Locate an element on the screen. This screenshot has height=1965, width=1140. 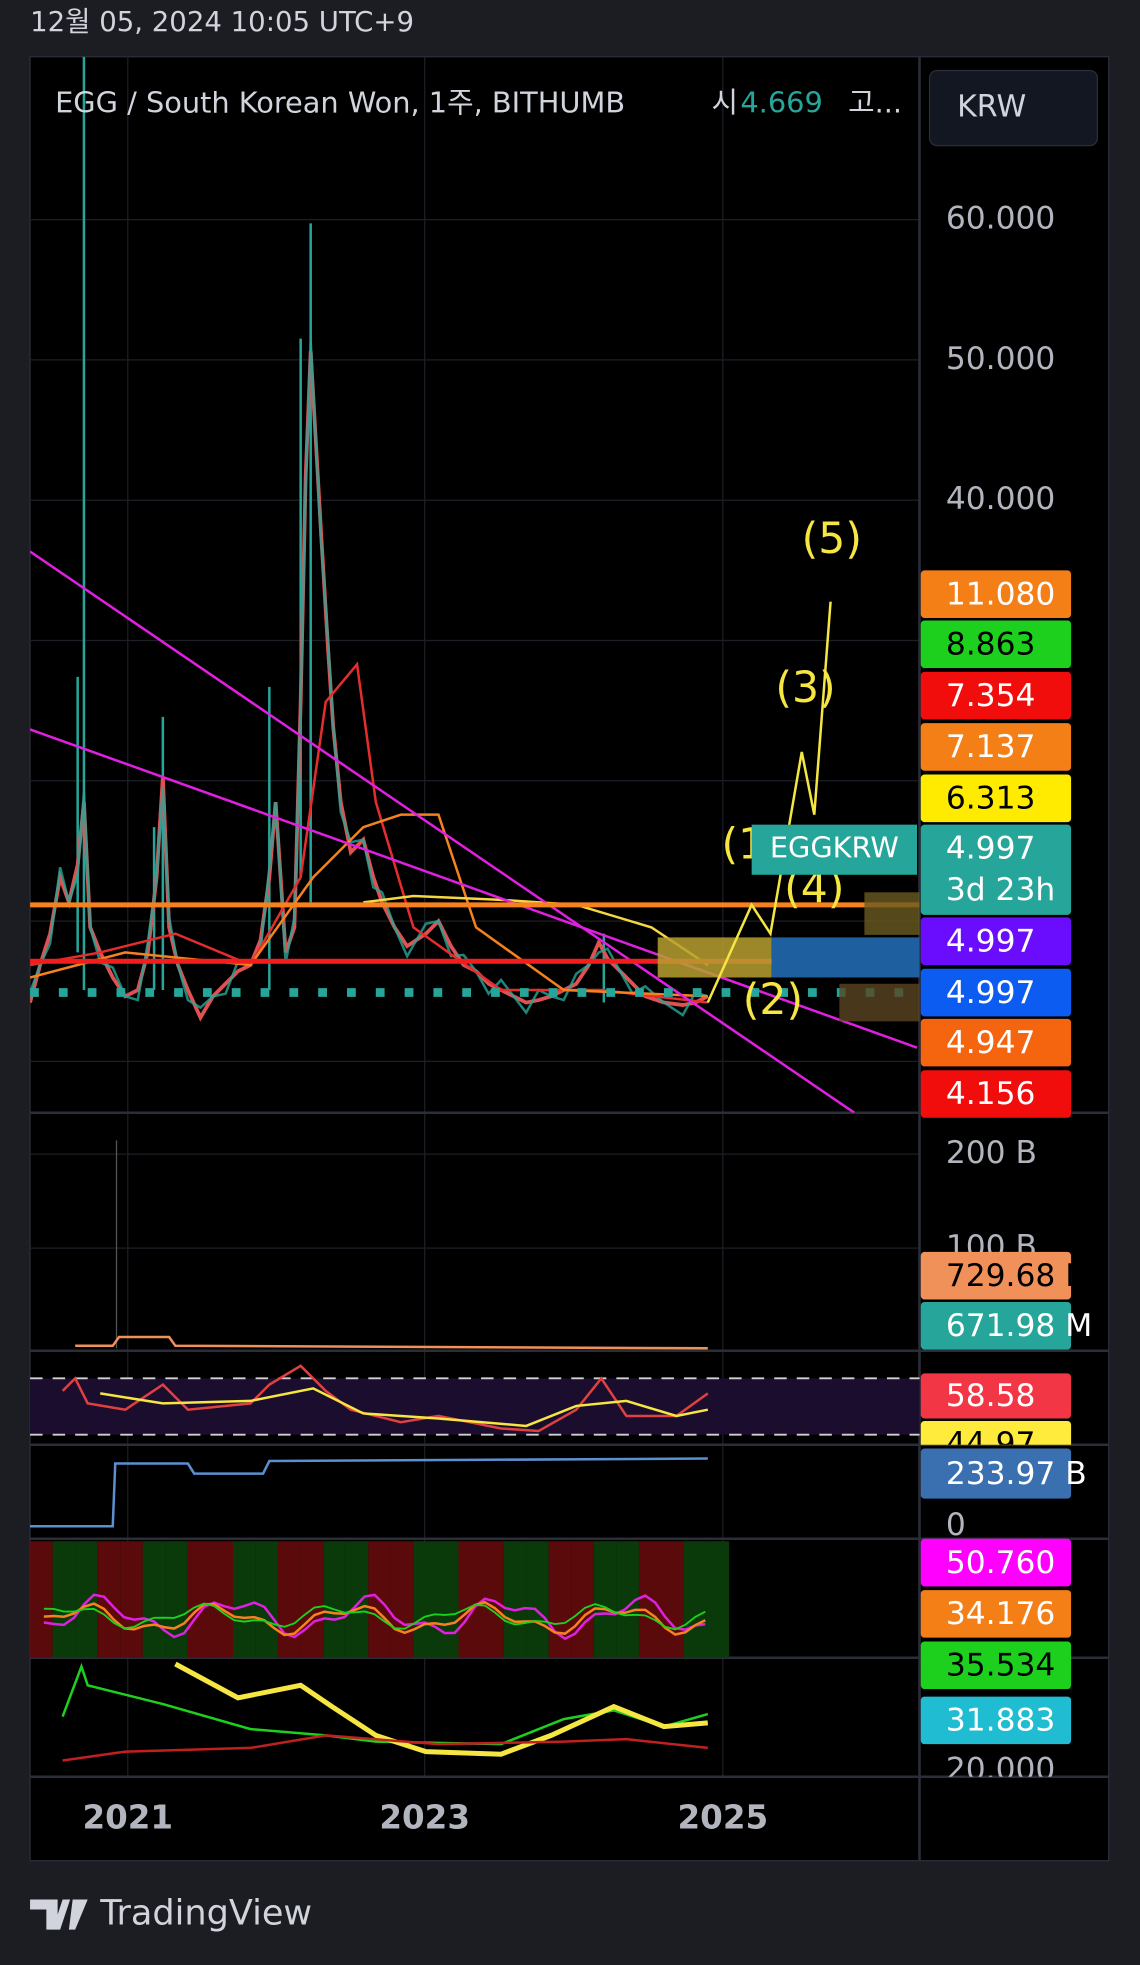
price-tag-label: 58.58 is located at coordinates (991, 1396).